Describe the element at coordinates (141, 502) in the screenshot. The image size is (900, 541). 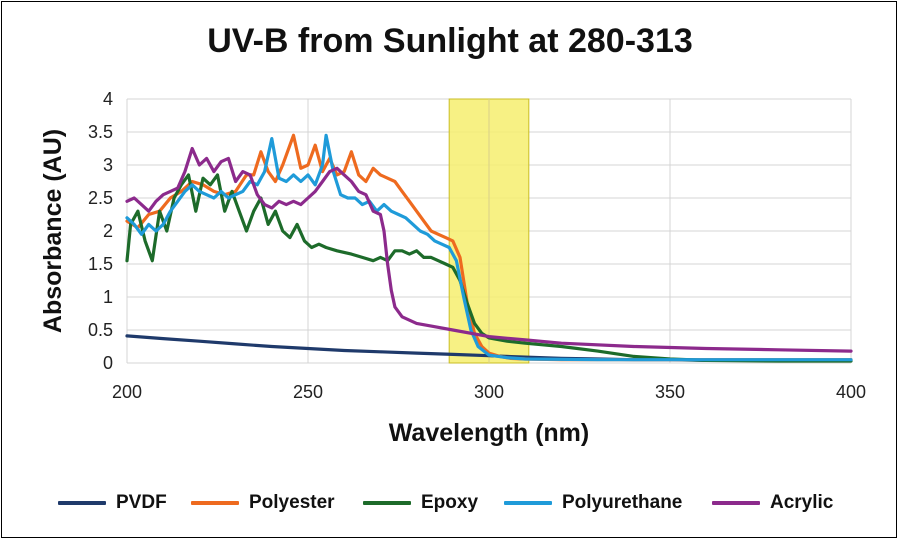
I see `legend-label: PVDF` at that location.